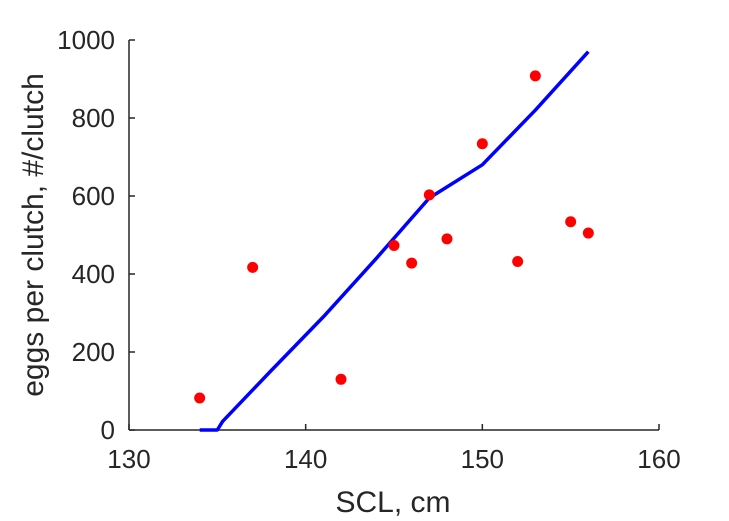  Describe the element at coordinates (93, 196) in the screenshot. I see `y-tick-label: 600` at that location.